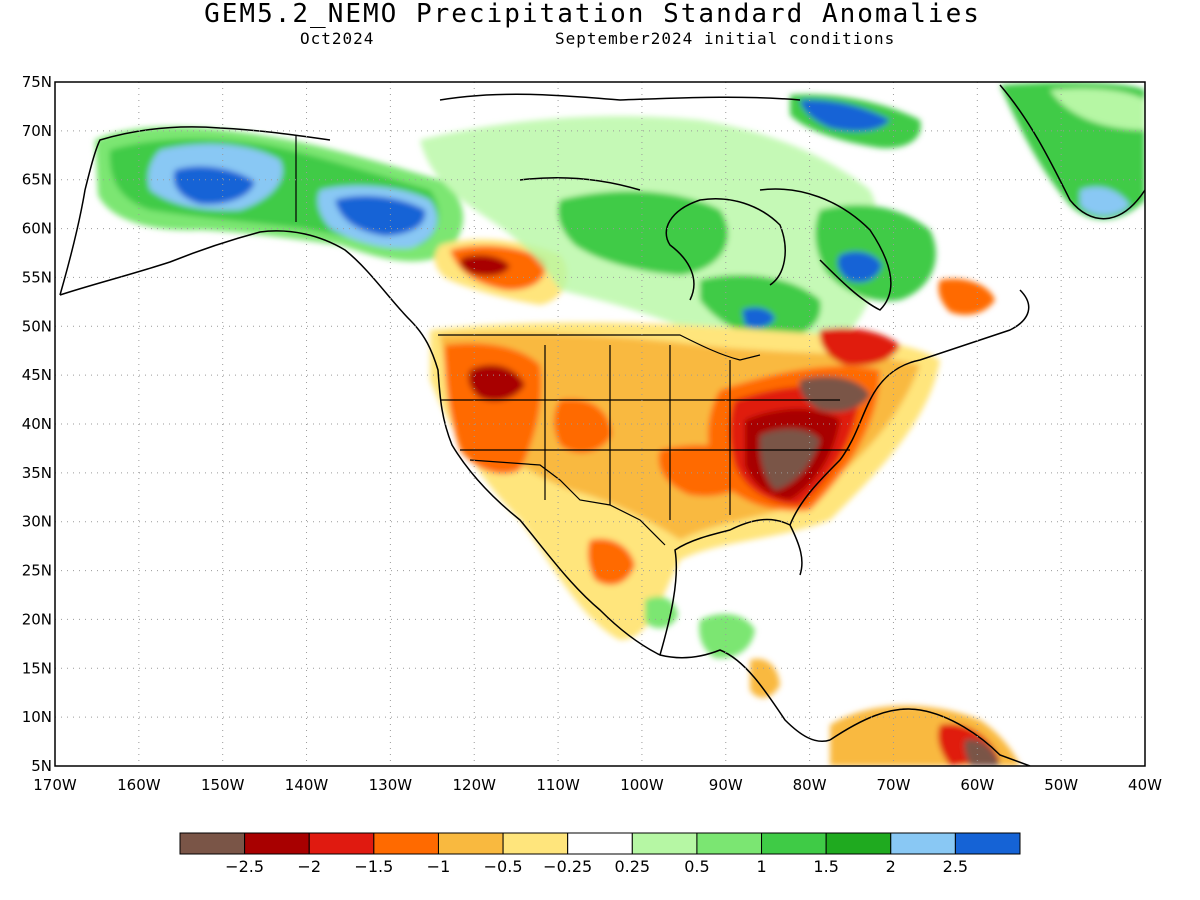 The image size is (1200, 900). I want to click on longitude-label: 130W, so click(391, 785).